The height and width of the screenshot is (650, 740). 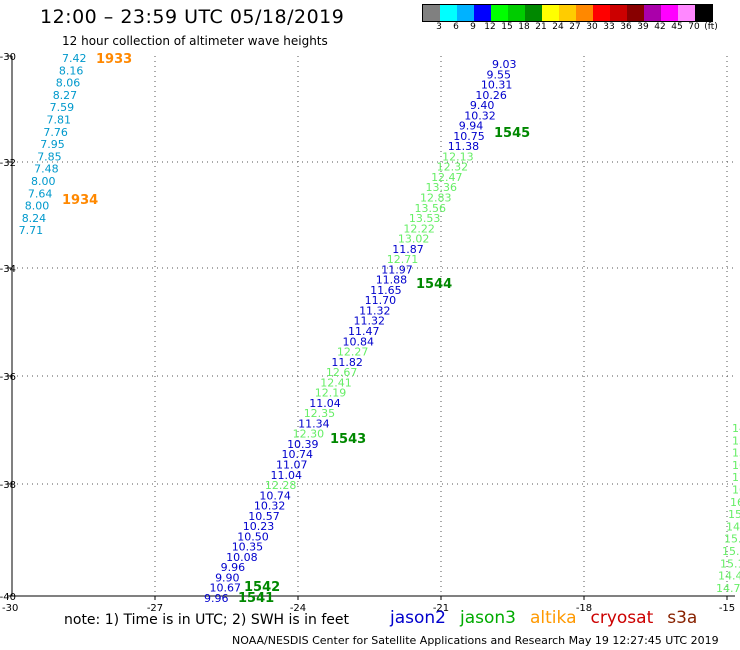 I want to click on color-scale-tick: 45, so click(x=677, y=27).